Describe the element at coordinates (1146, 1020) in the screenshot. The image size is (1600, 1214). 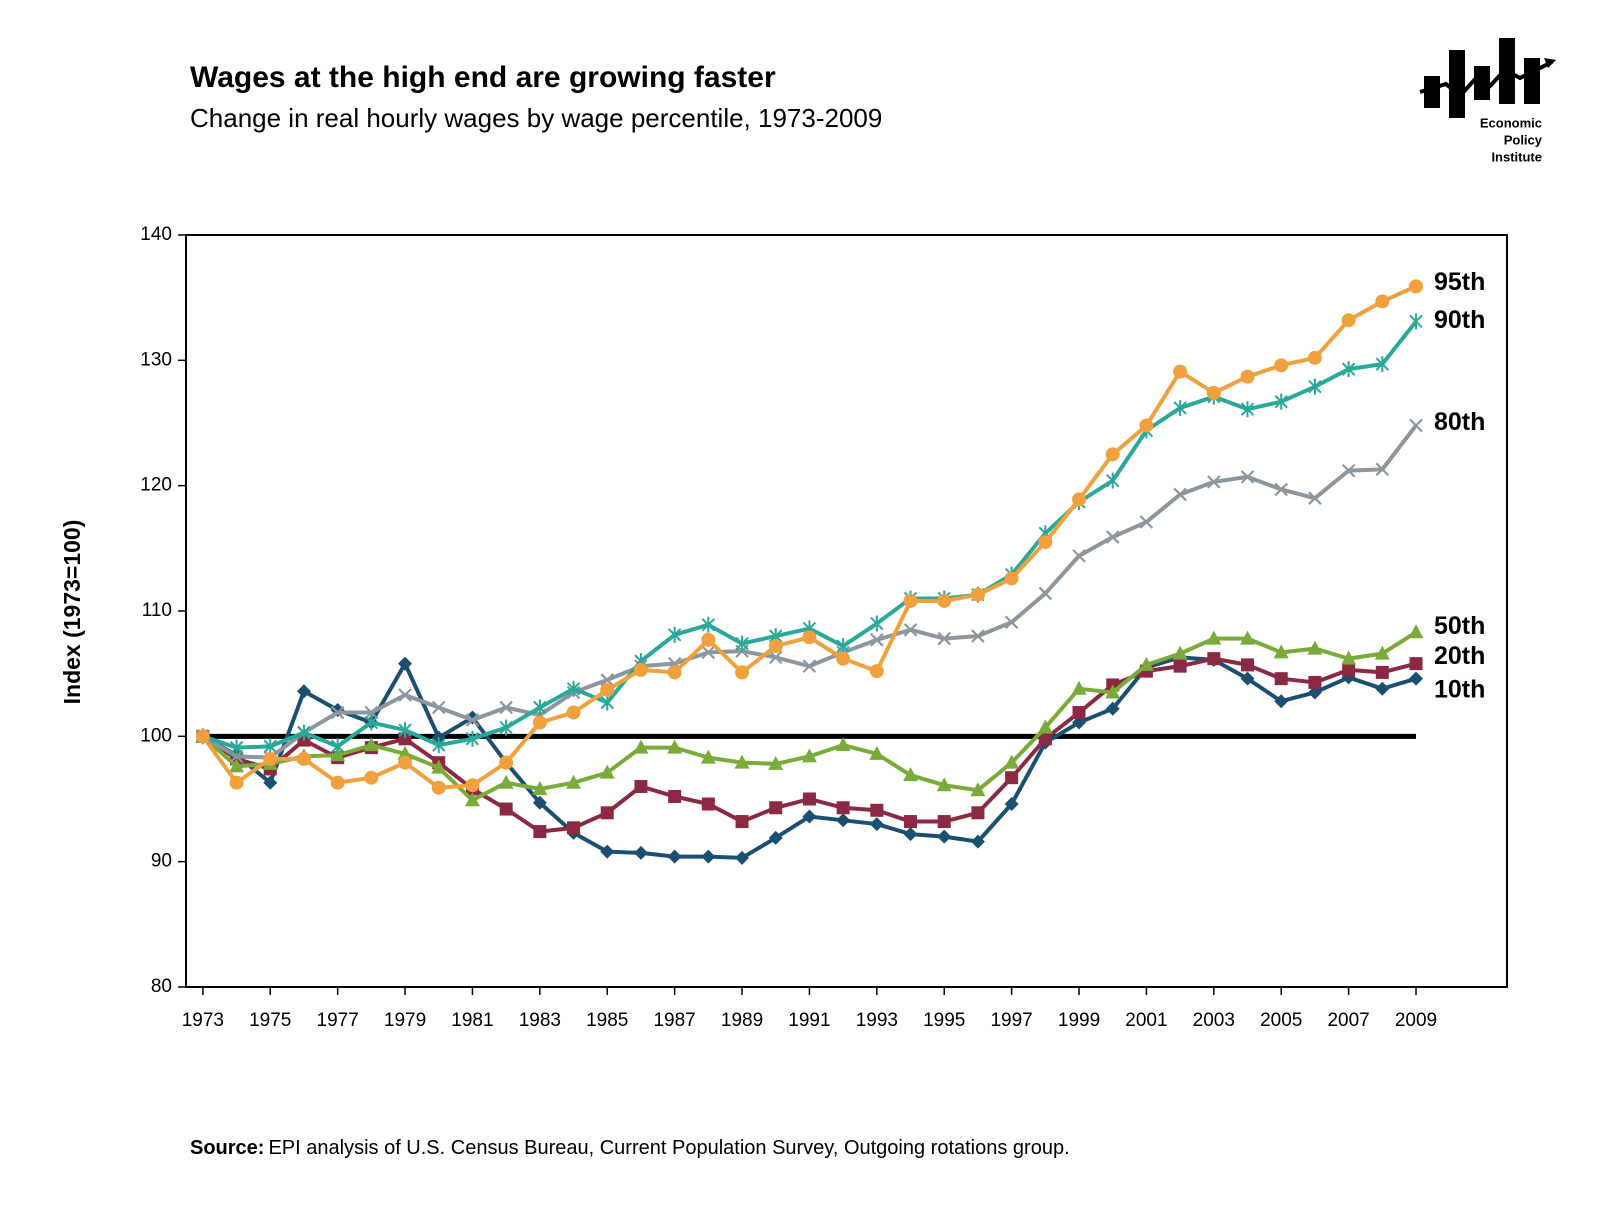
I see `x-tick-label: 2001` at that location.